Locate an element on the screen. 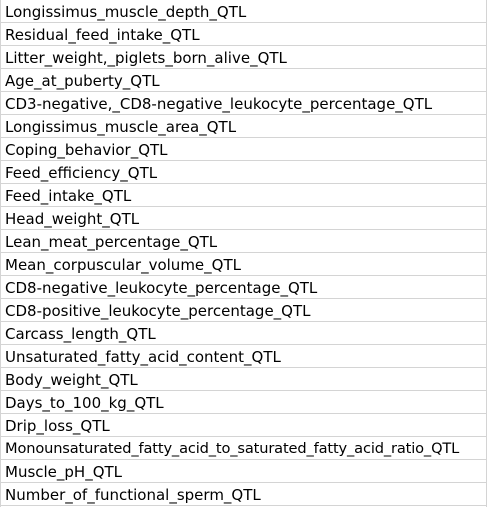 The height and width of the screenshot is (507, 487). table-row: Lean_meat_percentage_QTL is located at coordinates (244, 241).